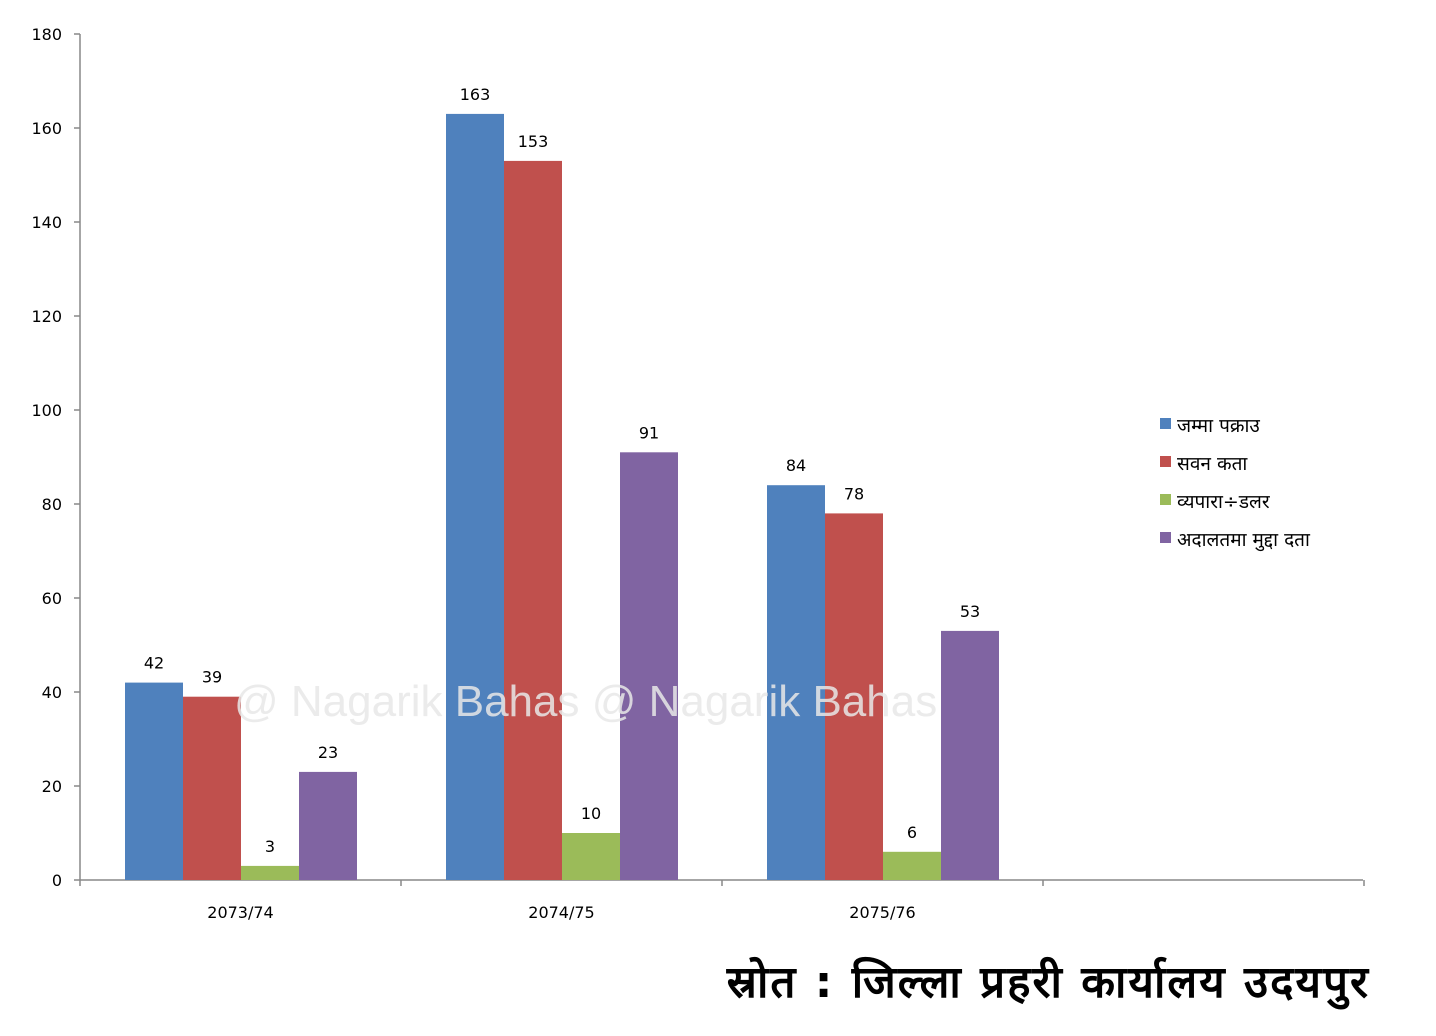 This screenshot has width=1436, height=1036. What do you see at coordinates (475, 94) in the screenshot?
I see `data-label: 163` at bounding box center [475, 94].